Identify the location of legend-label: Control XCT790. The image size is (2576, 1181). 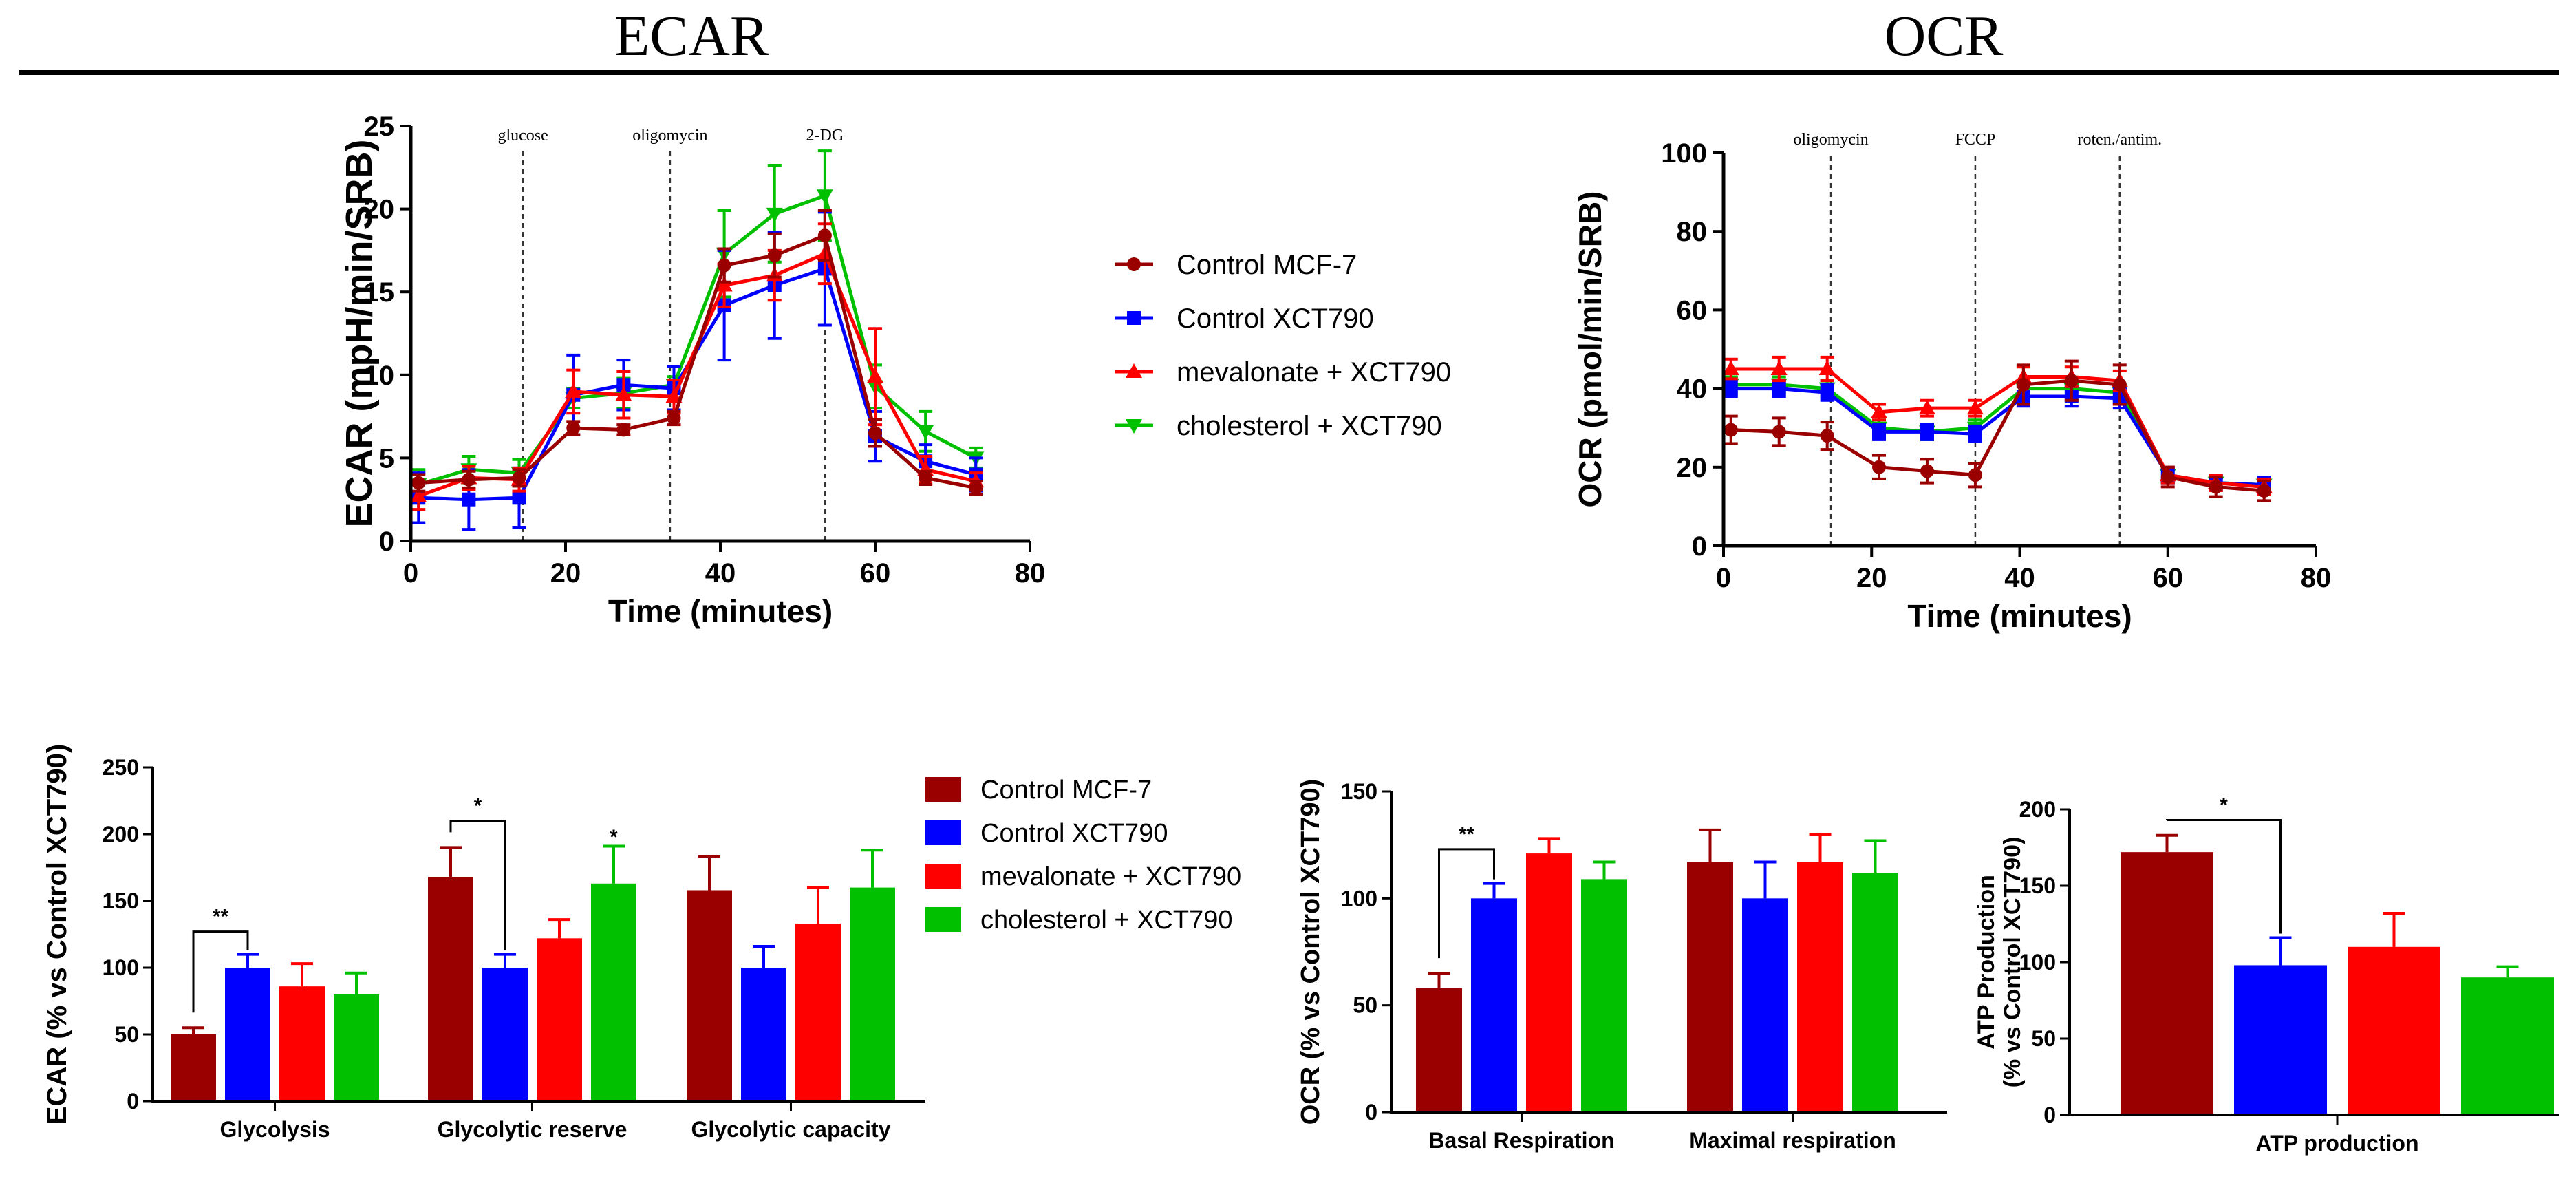
(1276, 319).